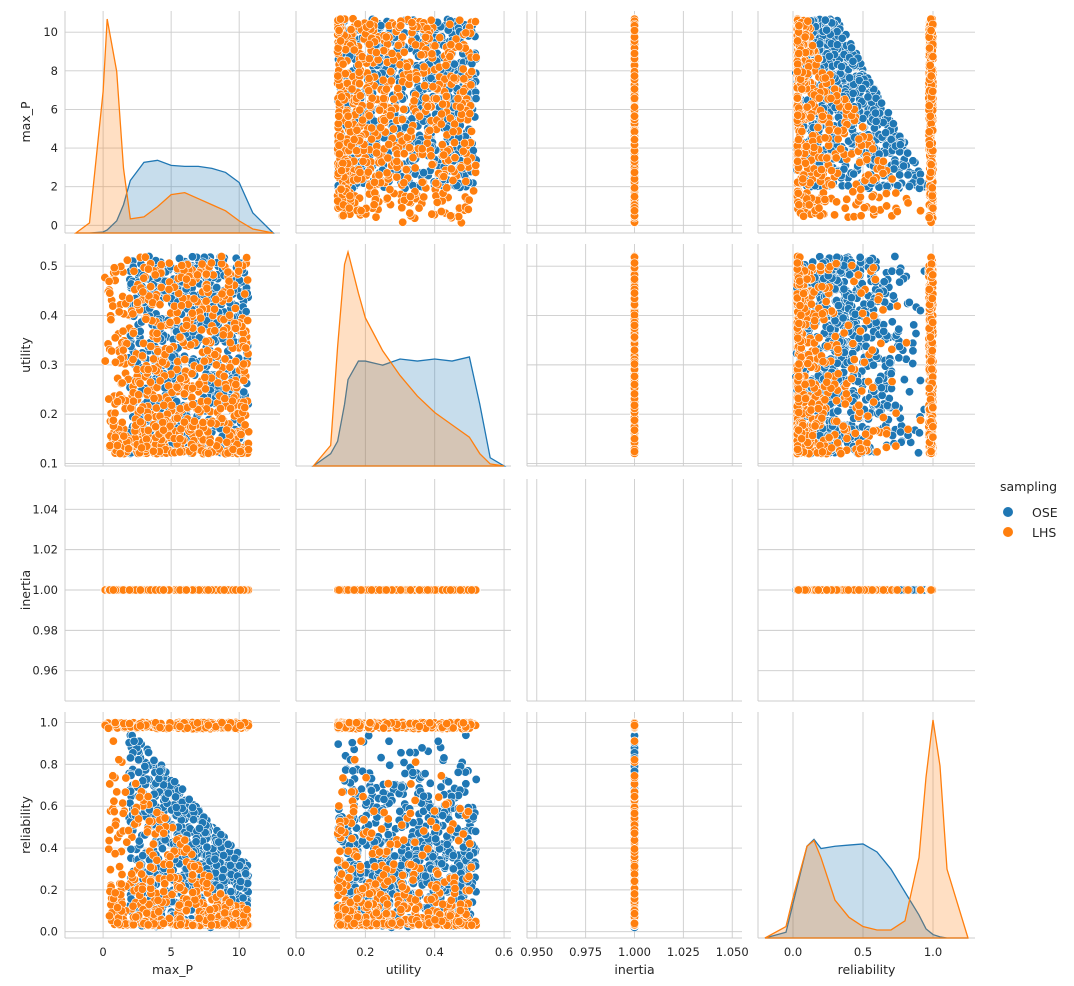 This screenshot has height=986, width=1074. Describe the element at coordinates (54, 225) in the screenshot. I see `ytick-label: 0` at that location.